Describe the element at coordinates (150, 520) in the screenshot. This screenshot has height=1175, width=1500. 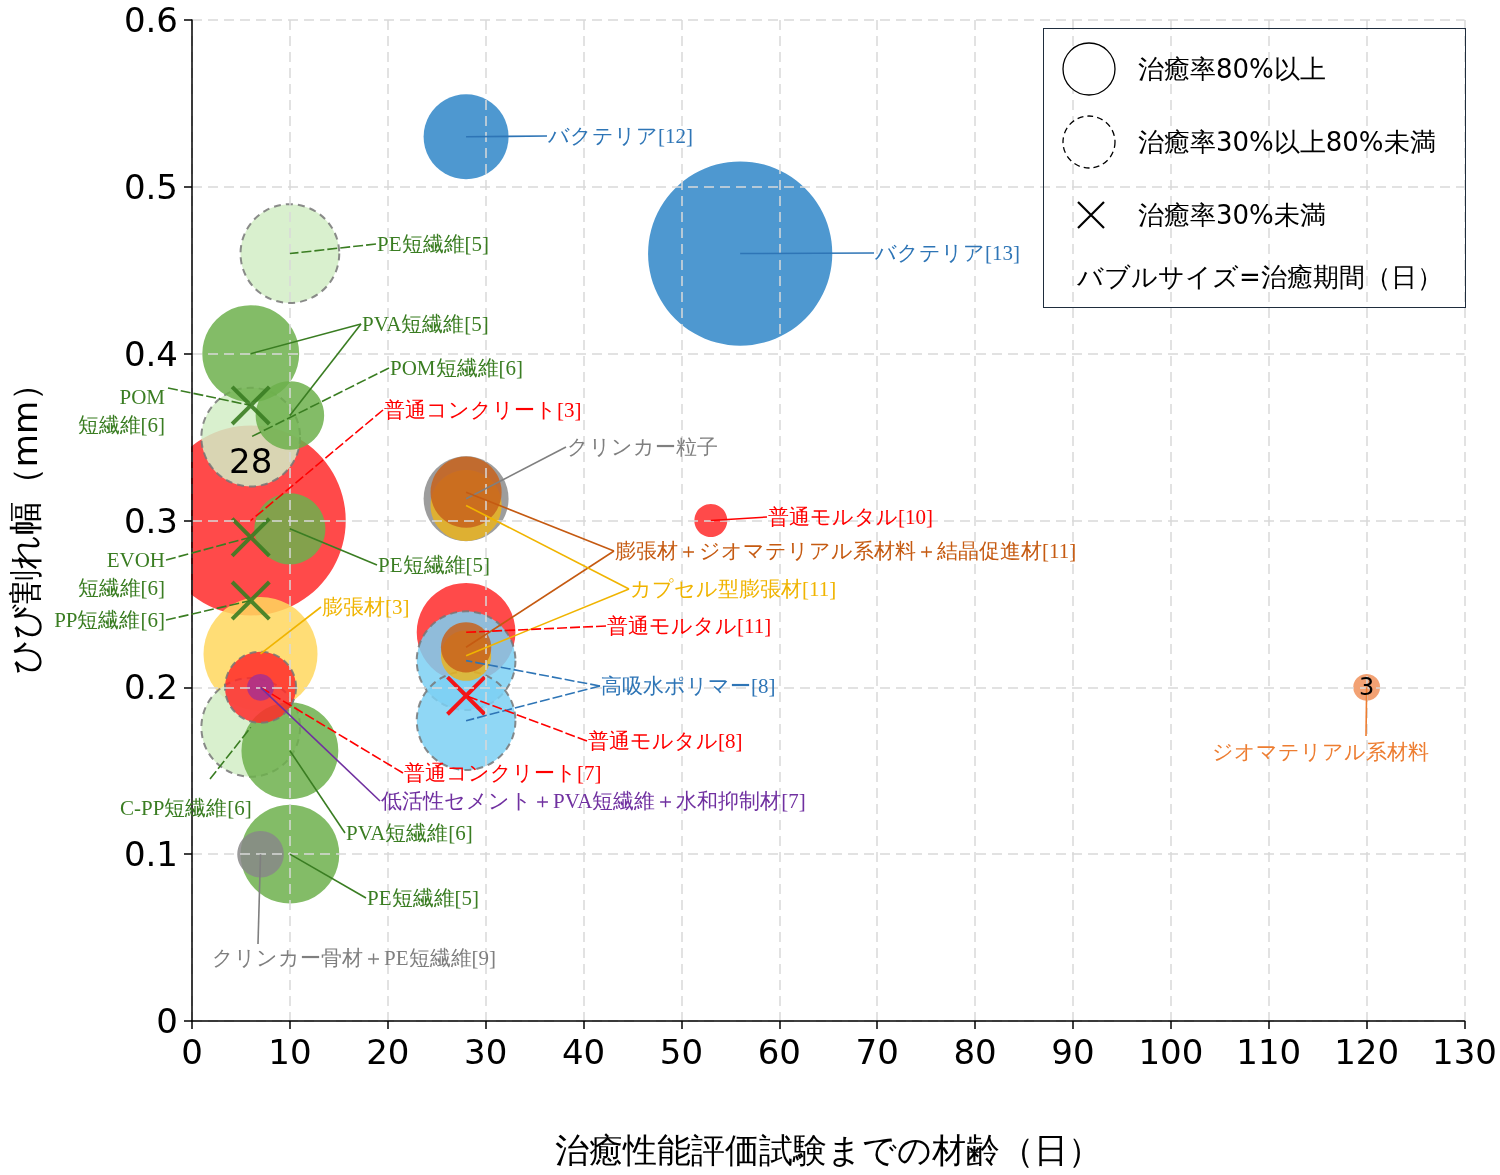
I see `y-tick-label: 0.3` at that location.